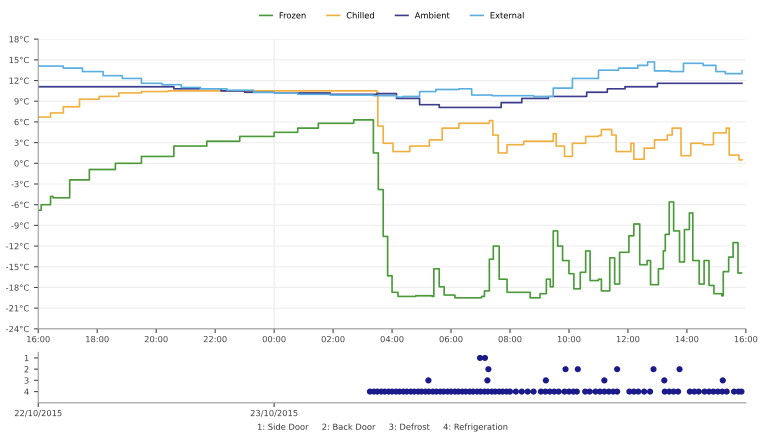 The image size is (765, 435). I want to click on y-tick-label: 12°C, so click(19, 81).